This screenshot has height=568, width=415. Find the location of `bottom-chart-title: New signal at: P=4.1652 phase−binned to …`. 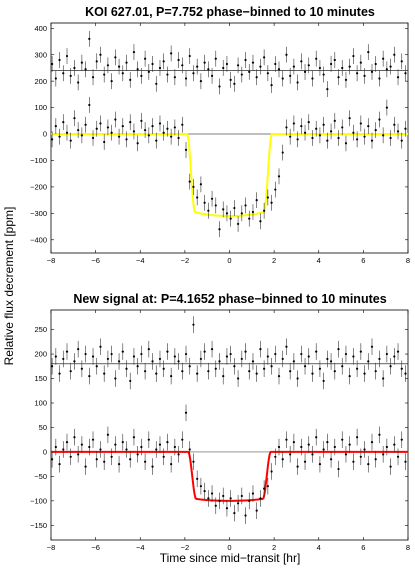

bottom-chart-title: New signal at: P=4.1652 phase−binned to … is located at coordinates (229, 299).